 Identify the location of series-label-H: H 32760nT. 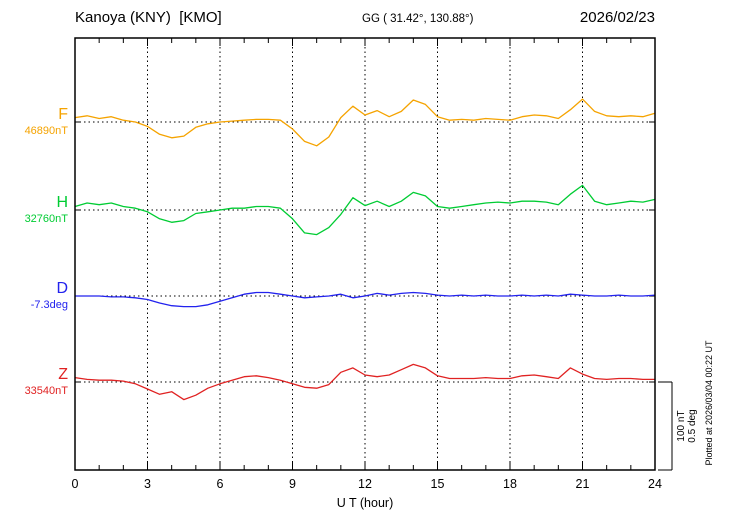
(34, 209).